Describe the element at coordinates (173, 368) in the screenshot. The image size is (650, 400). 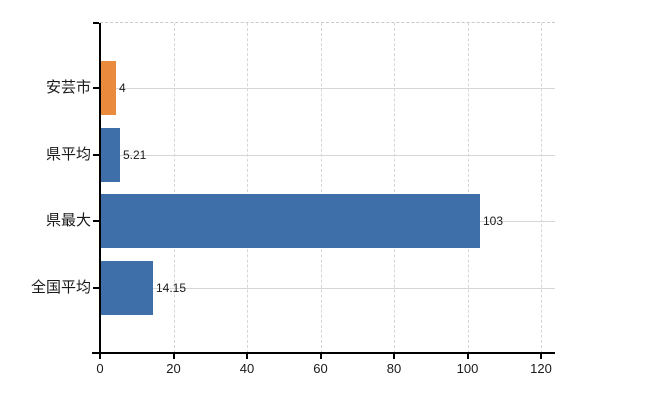
I see `x-axis-tick-label: 20` at that location.